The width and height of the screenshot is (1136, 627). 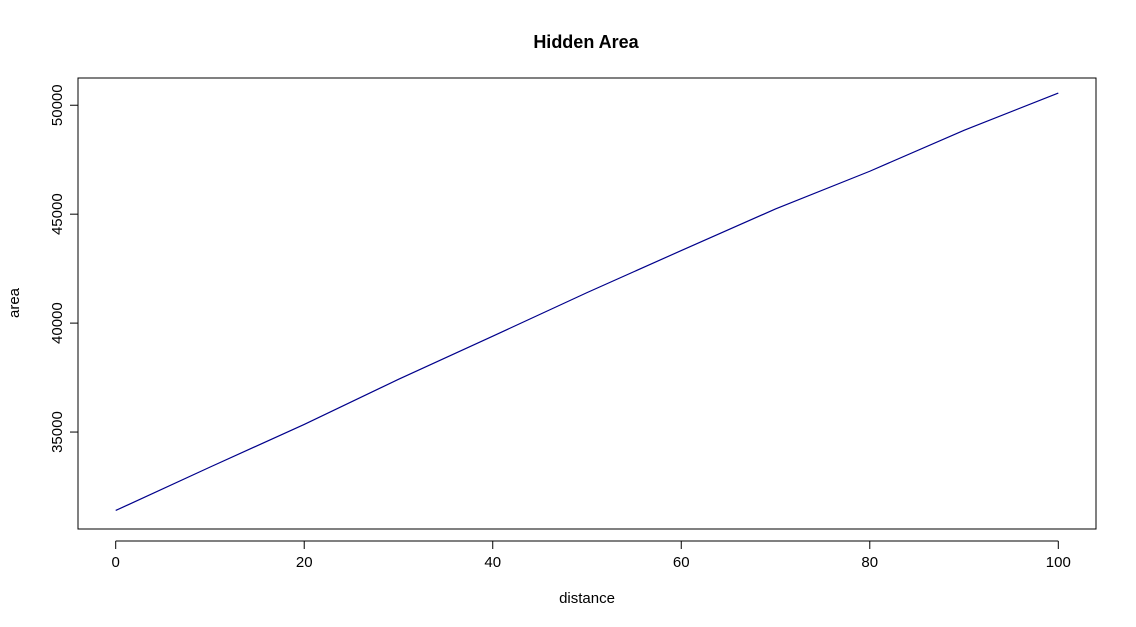 I want to click on x-tick-label: 0, so click(x=116, y=562).